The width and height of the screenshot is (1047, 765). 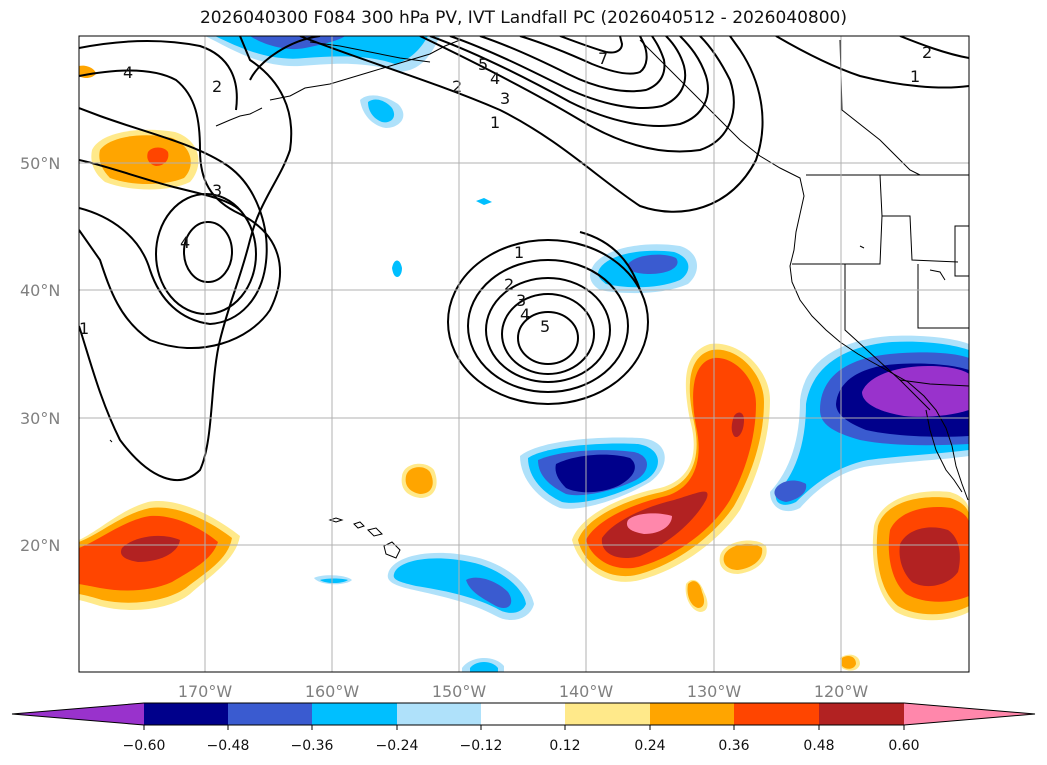 I want to click on ivt-blob-small-warm, so click(x=630, y=567).